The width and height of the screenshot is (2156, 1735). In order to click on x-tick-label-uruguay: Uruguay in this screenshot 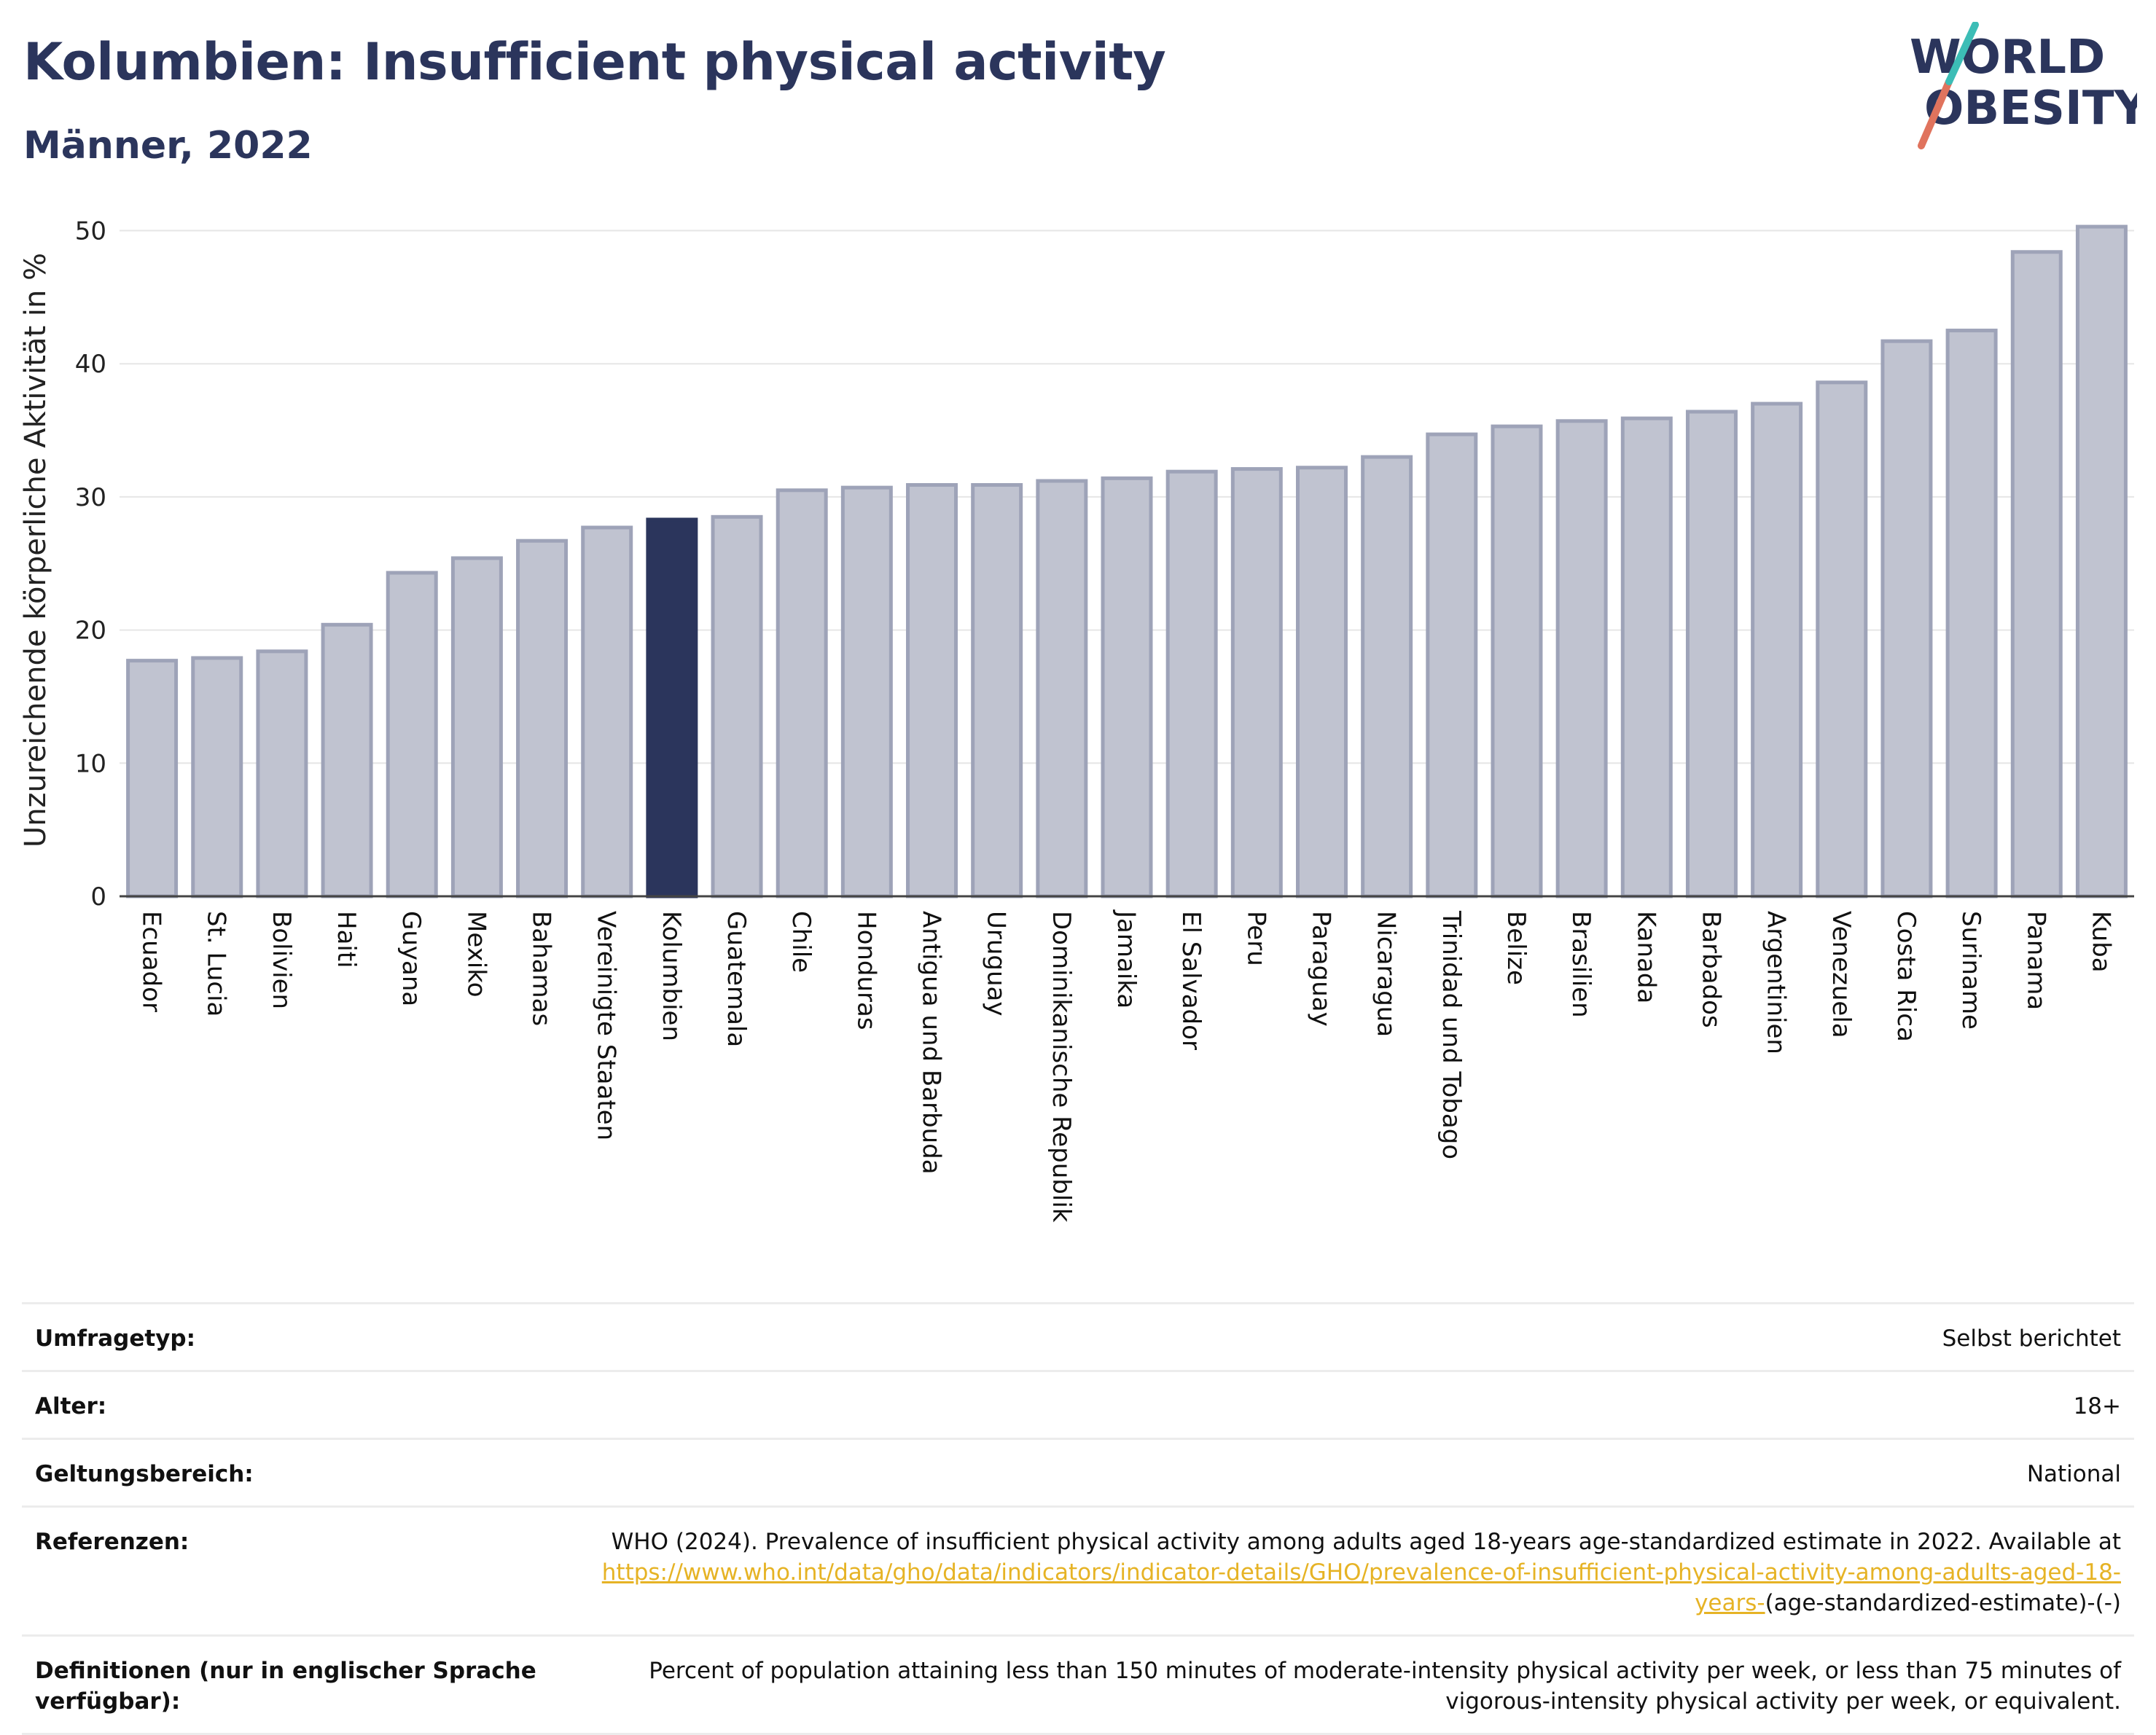, I will do `click(997, 964)`.